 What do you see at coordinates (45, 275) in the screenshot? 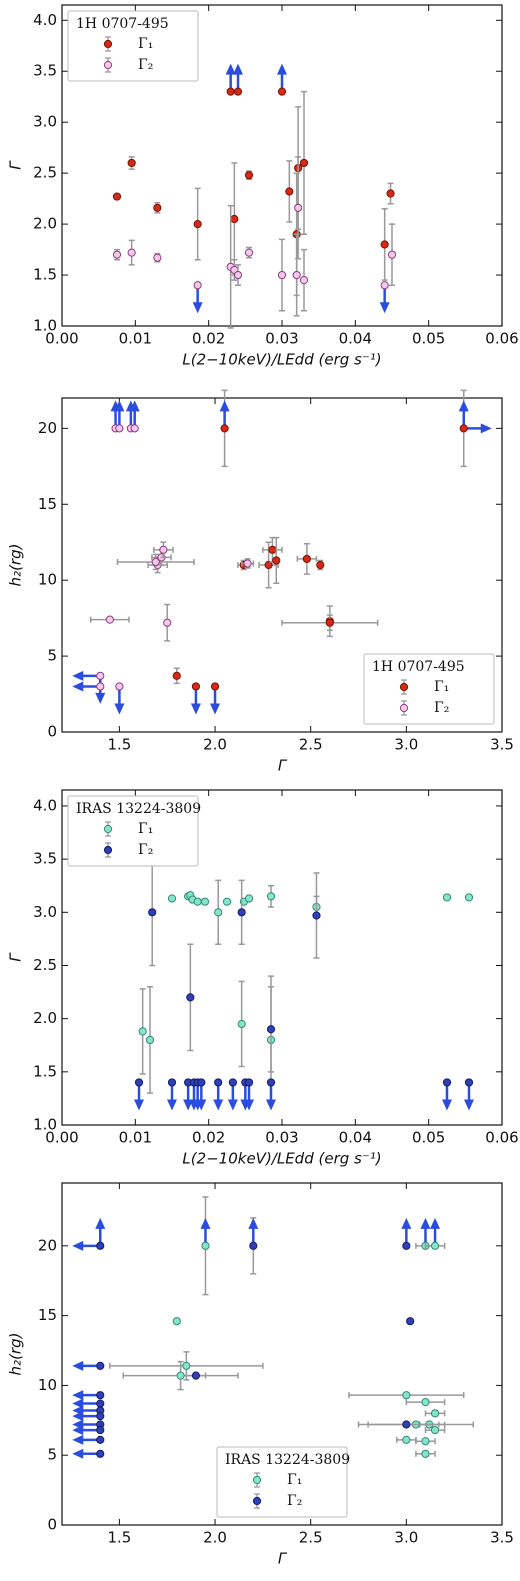
I see `y-tick-label: 1.5` at bounding box center [45, 275].